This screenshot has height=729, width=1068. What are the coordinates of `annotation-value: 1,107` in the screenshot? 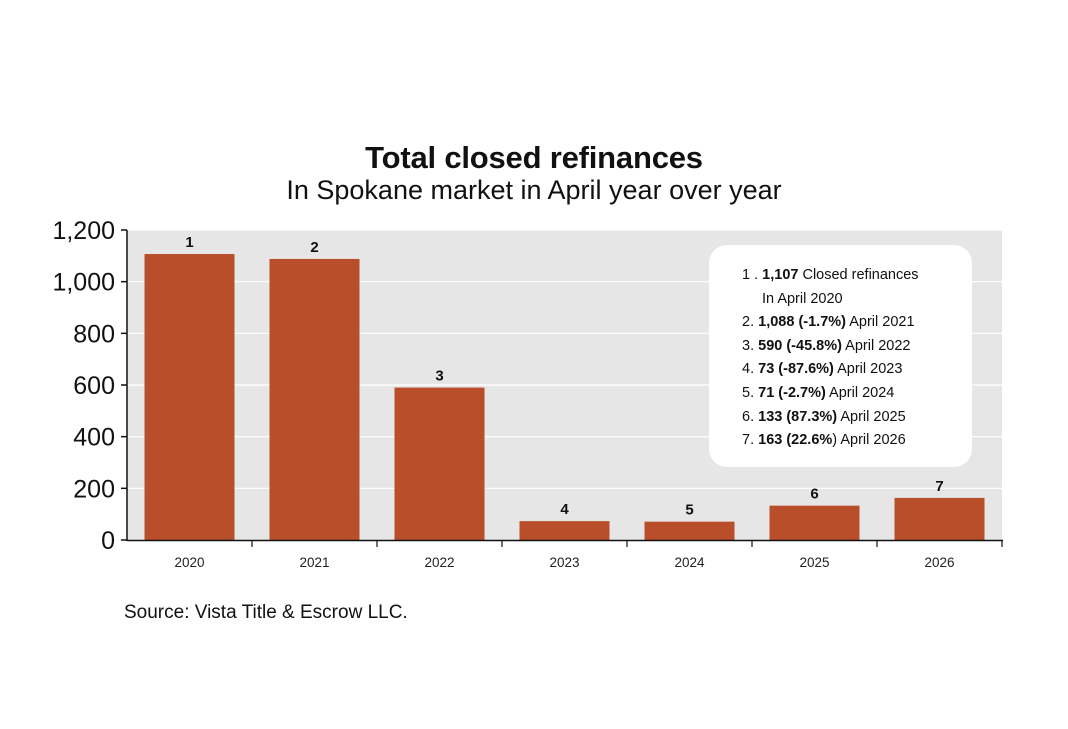 It's located at (780, 275).